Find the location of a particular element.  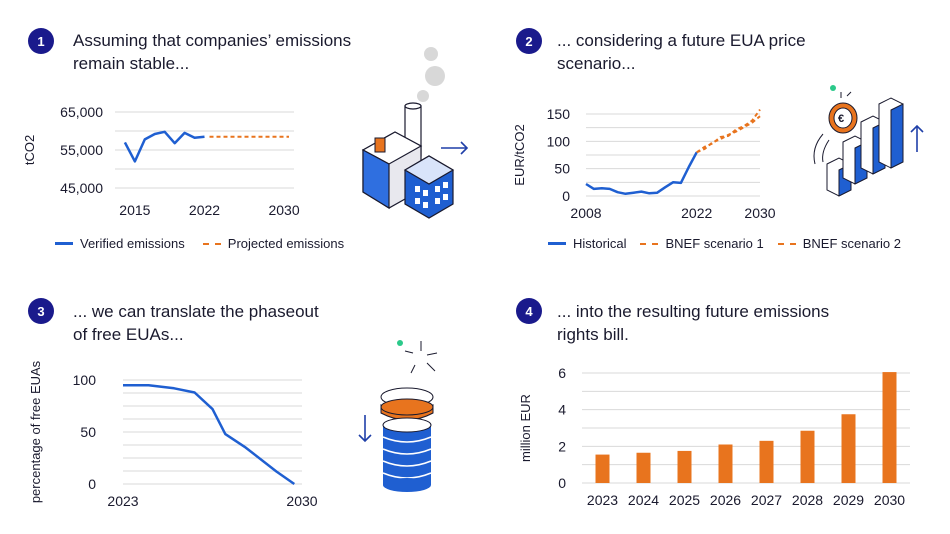

y-axis-label: percentage of free EUAs is located at coordinates (35, 431).